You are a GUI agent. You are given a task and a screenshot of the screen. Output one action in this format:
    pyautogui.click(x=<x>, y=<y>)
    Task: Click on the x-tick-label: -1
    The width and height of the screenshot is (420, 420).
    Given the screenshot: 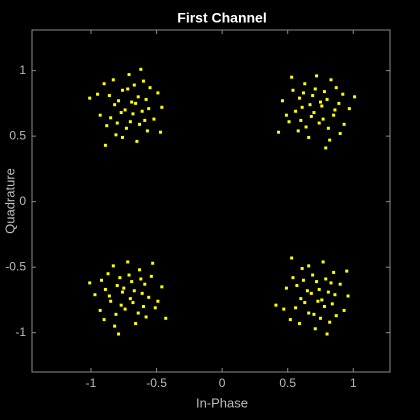 What is the action you would take?
    pyautogui.click(x=91, y=383)
    